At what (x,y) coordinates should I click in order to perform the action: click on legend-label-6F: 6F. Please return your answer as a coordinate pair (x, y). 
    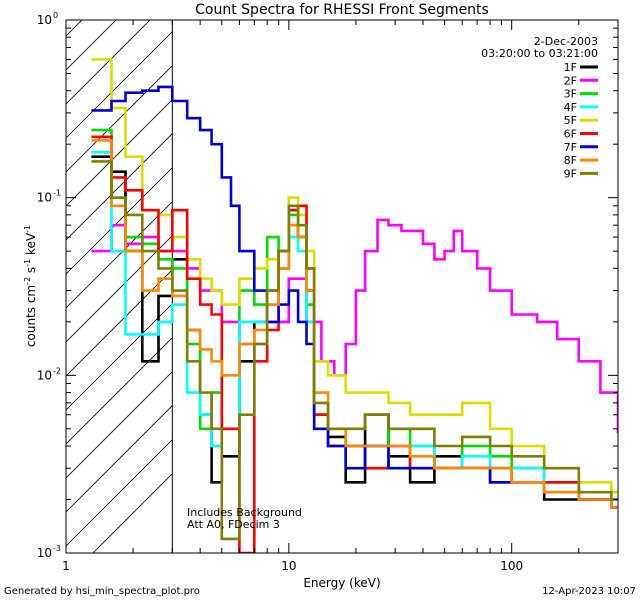
    Looking at the image, I should click on (570, 134).